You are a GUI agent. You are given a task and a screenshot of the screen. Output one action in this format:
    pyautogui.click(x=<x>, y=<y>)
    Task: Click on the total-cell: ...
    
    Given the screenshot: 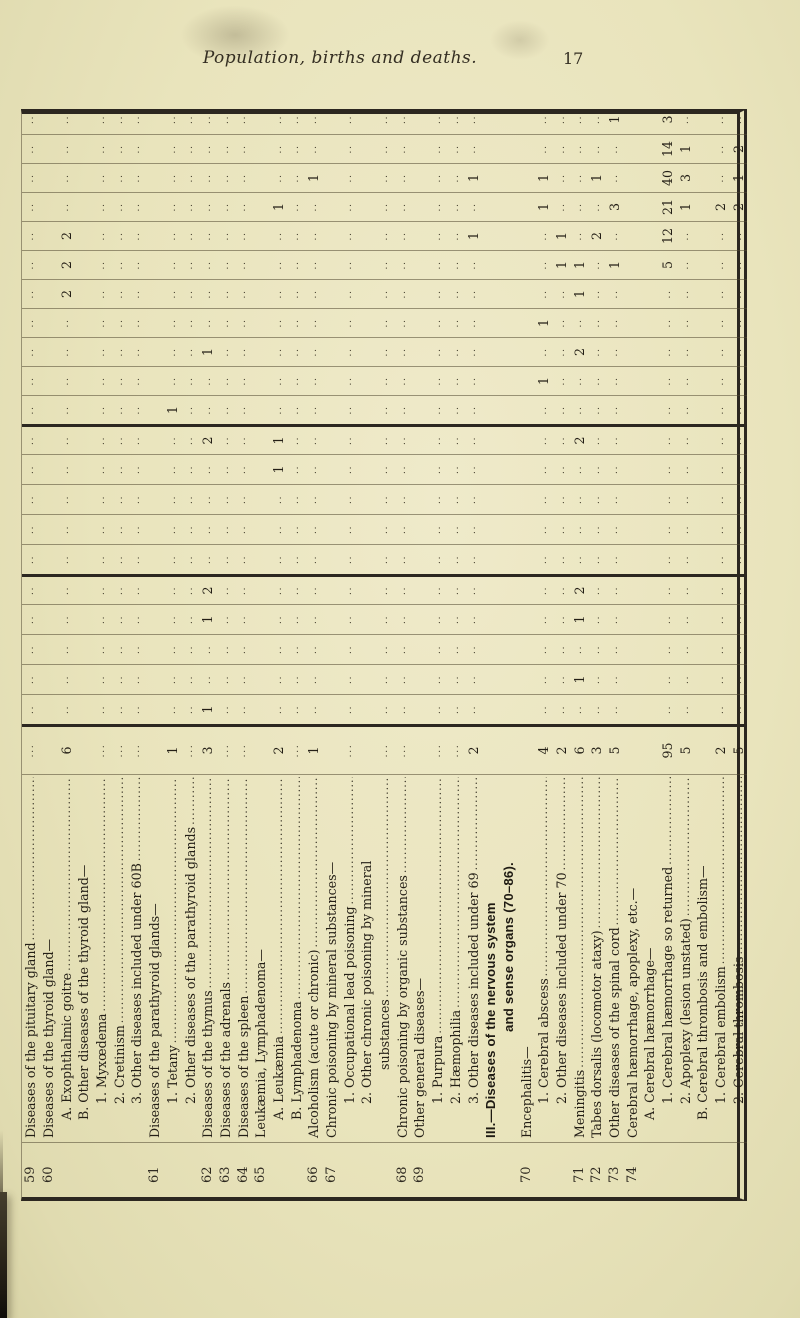 What is the action you would take?
    pyautogui.click(x=31, y=749)
    